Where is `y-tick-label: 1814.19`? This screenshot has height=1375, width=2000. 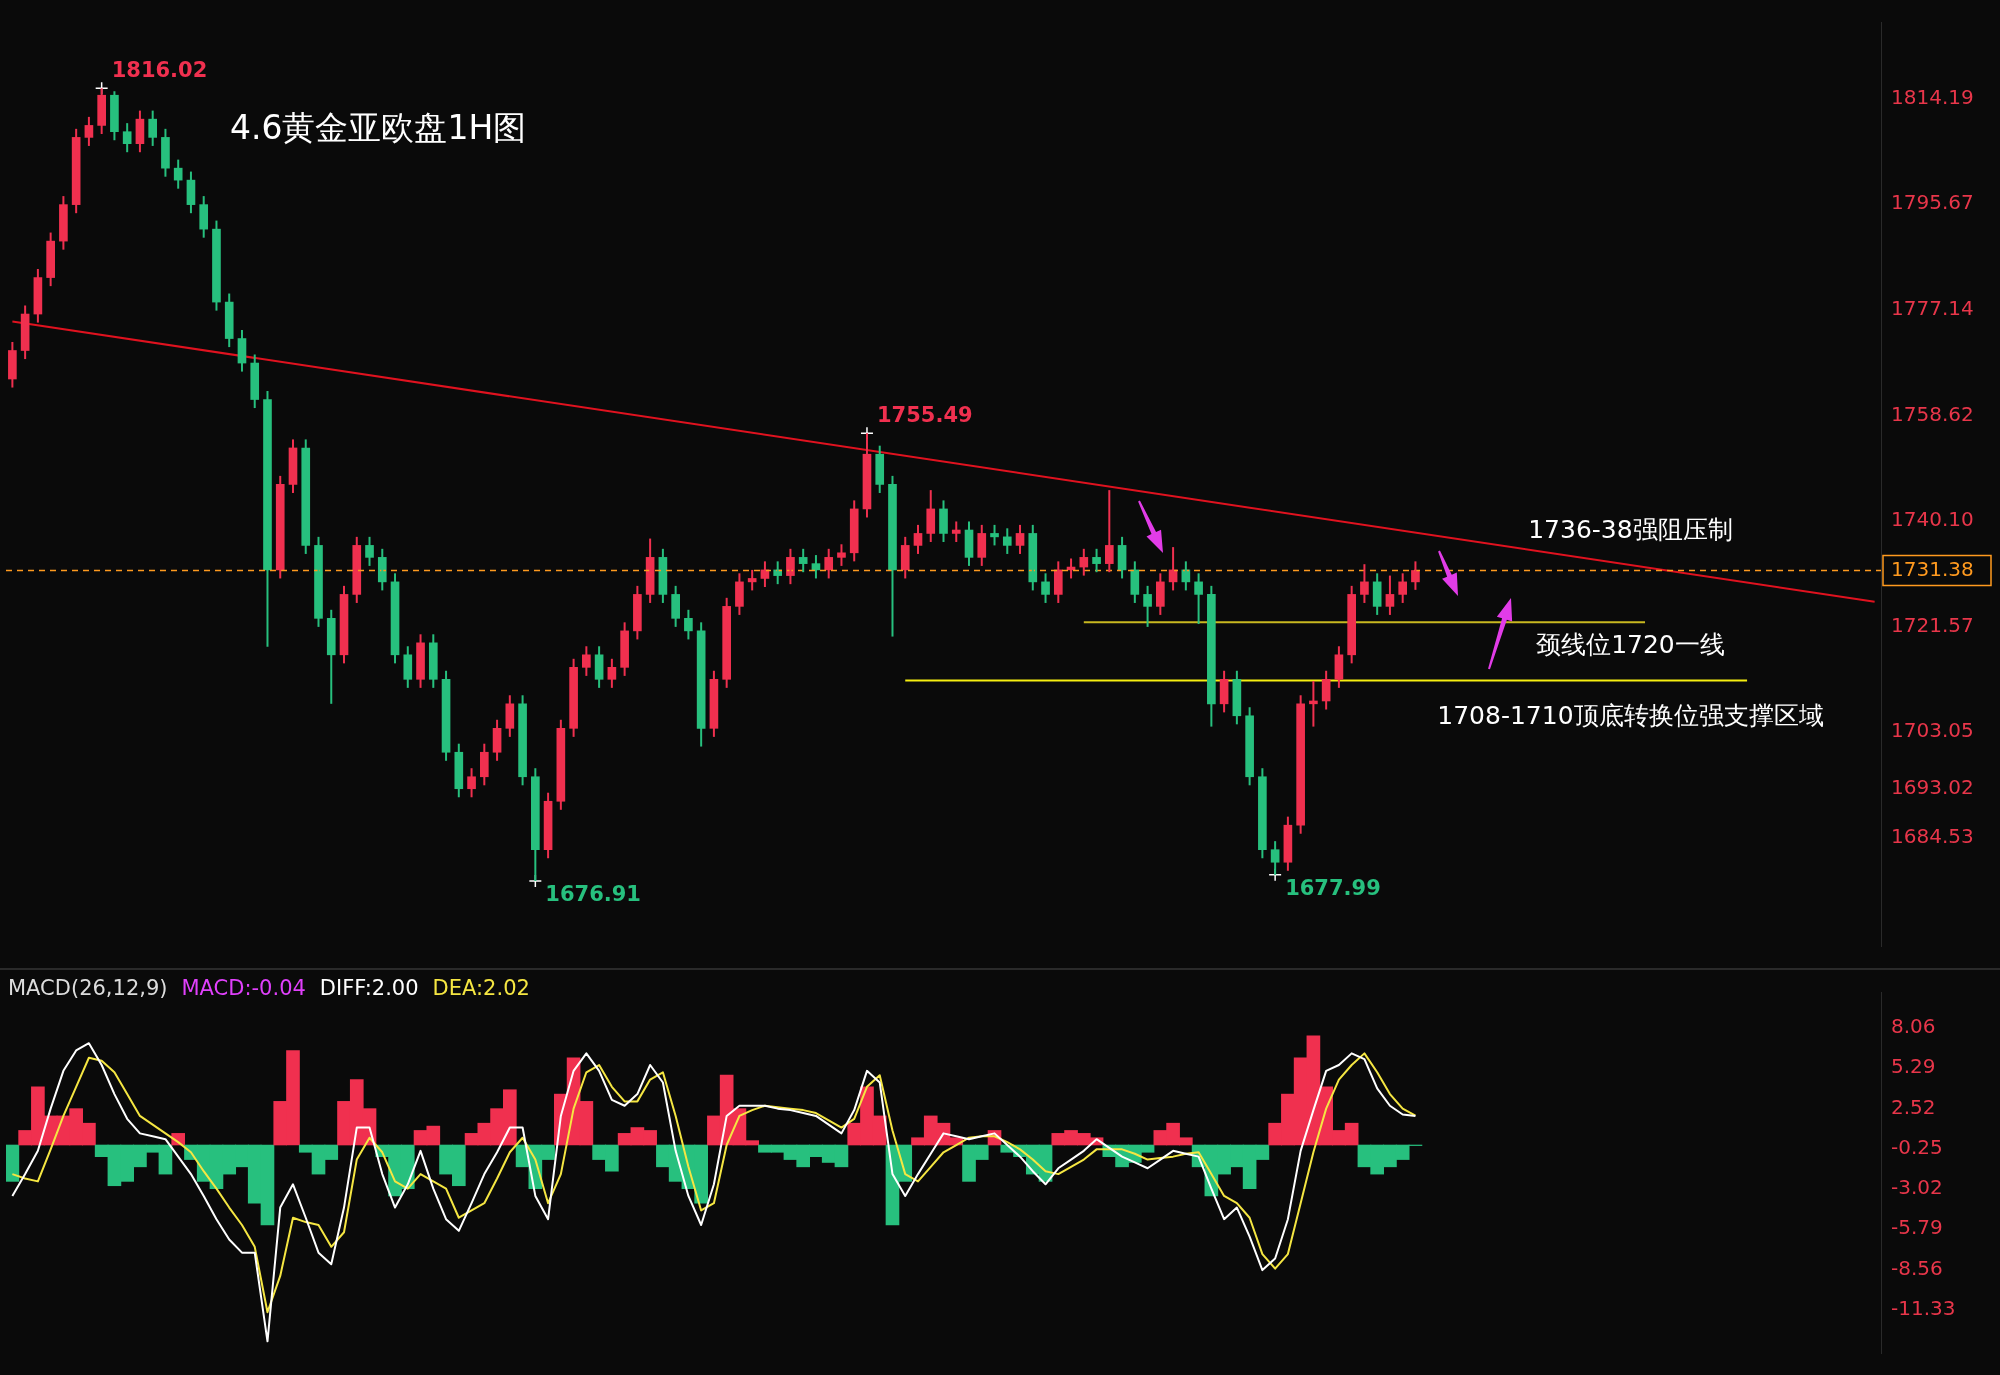 y-tick-label: 1814.19 is located at coordinates (1932, 96).